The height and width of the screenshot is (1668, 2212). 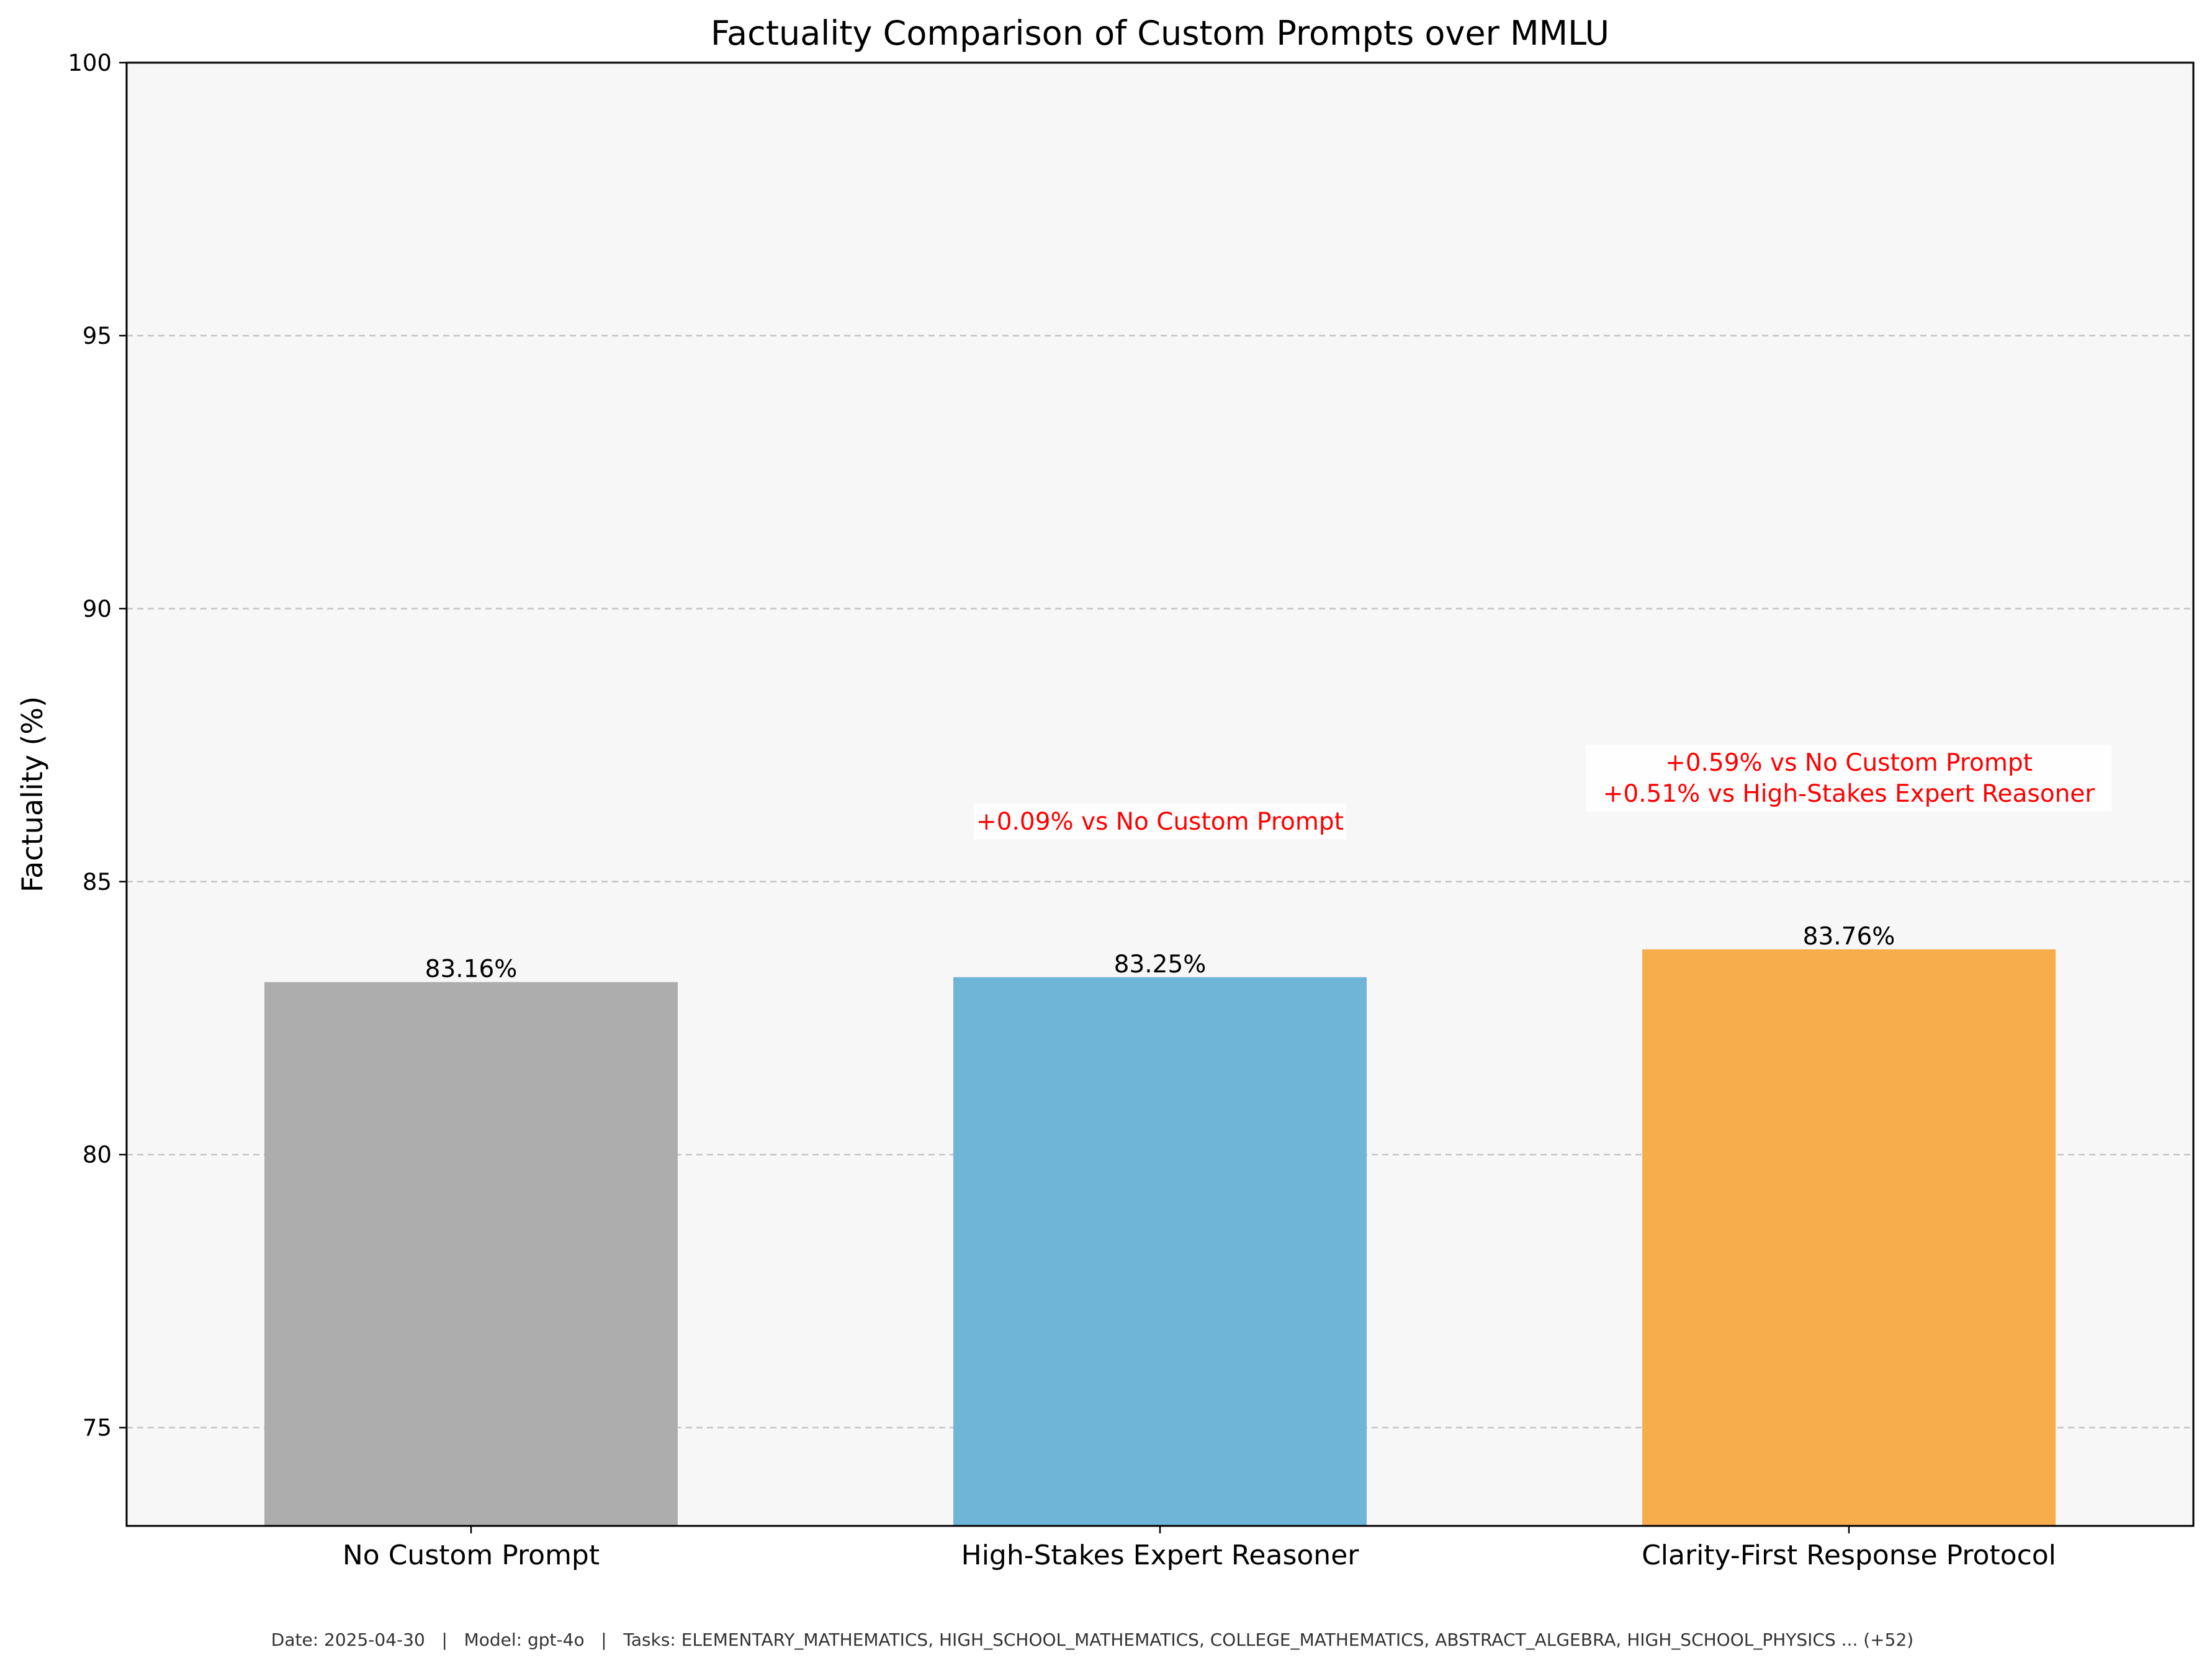 What do you see at coordinates (1849, 794) in the screenshot?
I see `annotation-text: +0.51% vs High-Stakes Expert Reasoner` at bounding box center [1849, 794].